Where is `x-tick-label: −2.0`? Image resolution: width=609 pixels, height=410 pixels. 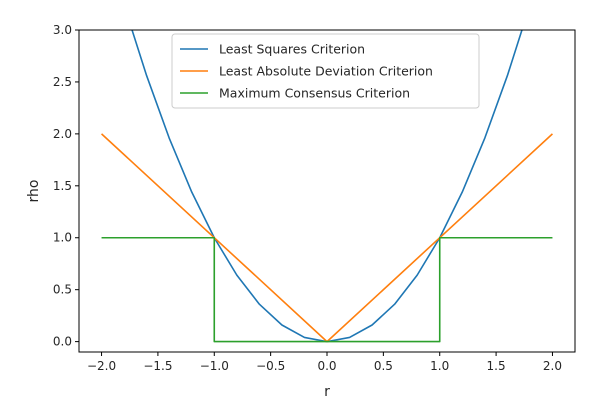
x-tick-label: −2.0 is located at coordinates (101, 366).